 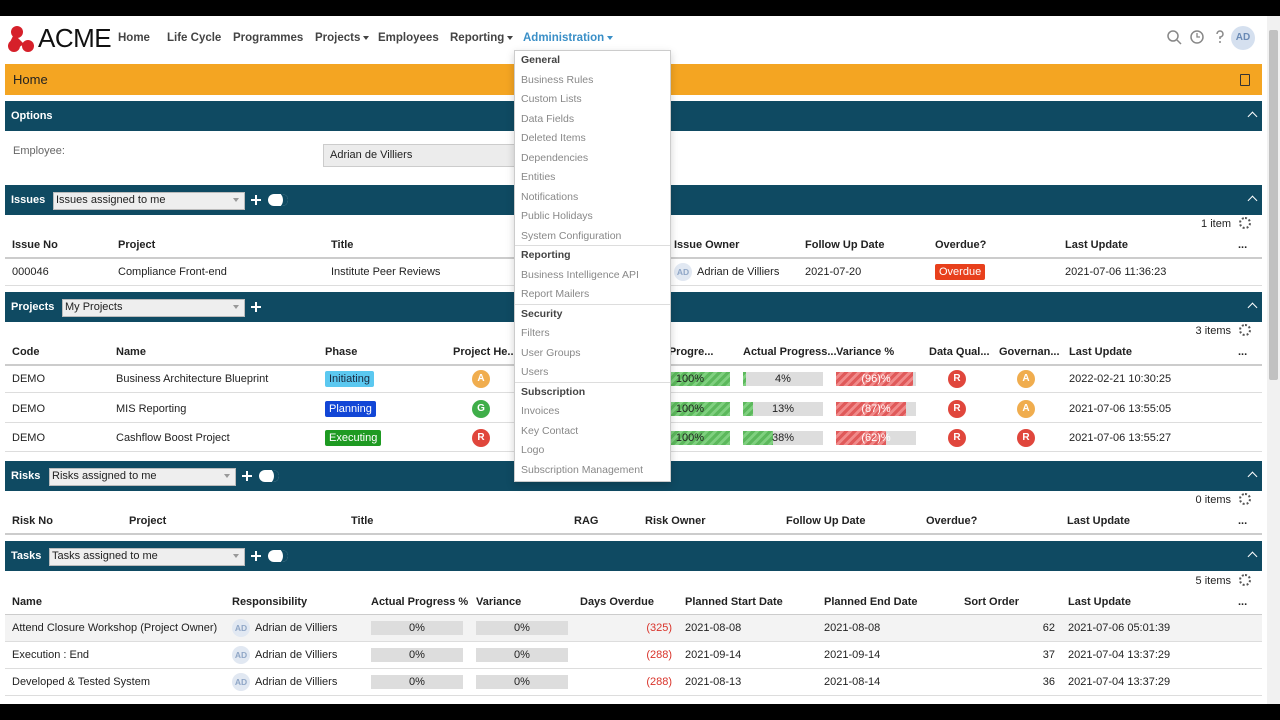 I want to click on sort-order: 36, so click(x=1048, y=682).